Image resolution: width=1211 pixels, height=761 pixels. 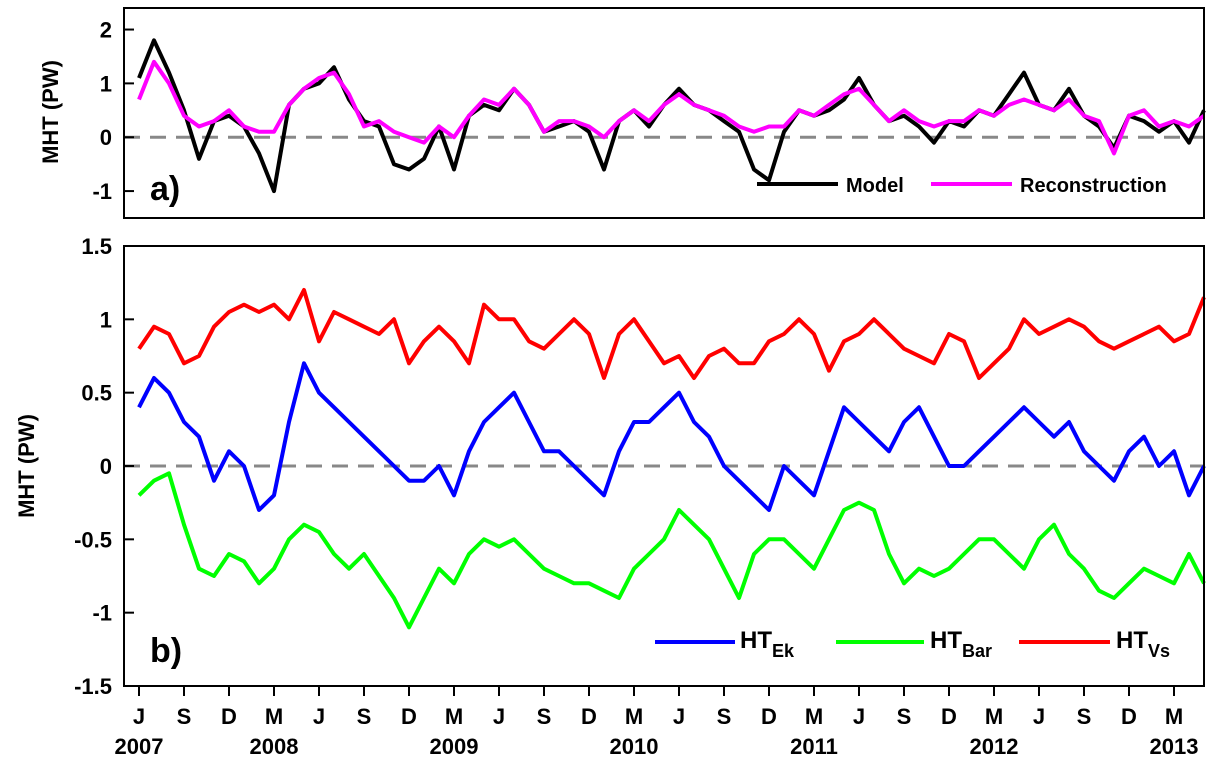 What do you see at coordinates (1093, 186) in the screenshot?
I see `legend-reconstruction-label: Reconstruction` at bounding box center [1093, 186].